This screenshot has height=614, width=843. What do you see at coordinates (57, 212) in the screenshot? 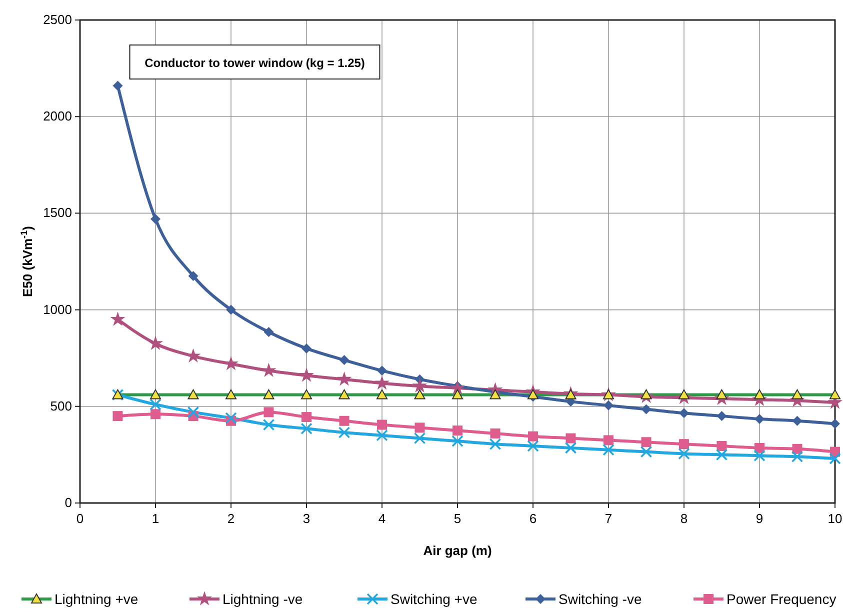
I see `y-tick-label: 1500` at bounding box center [57, 212].